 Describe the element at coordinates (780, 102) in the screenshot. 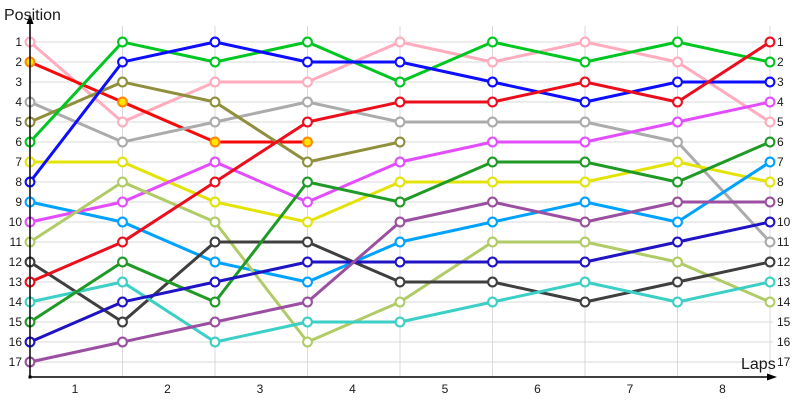

I see `y-tick-right-4: 4` at that location.